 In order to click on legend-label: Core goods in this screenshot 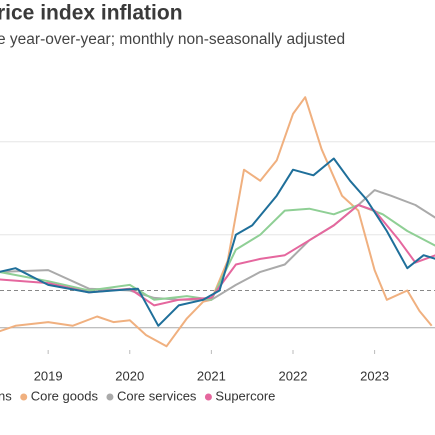, I will do `click(65, 395)`.